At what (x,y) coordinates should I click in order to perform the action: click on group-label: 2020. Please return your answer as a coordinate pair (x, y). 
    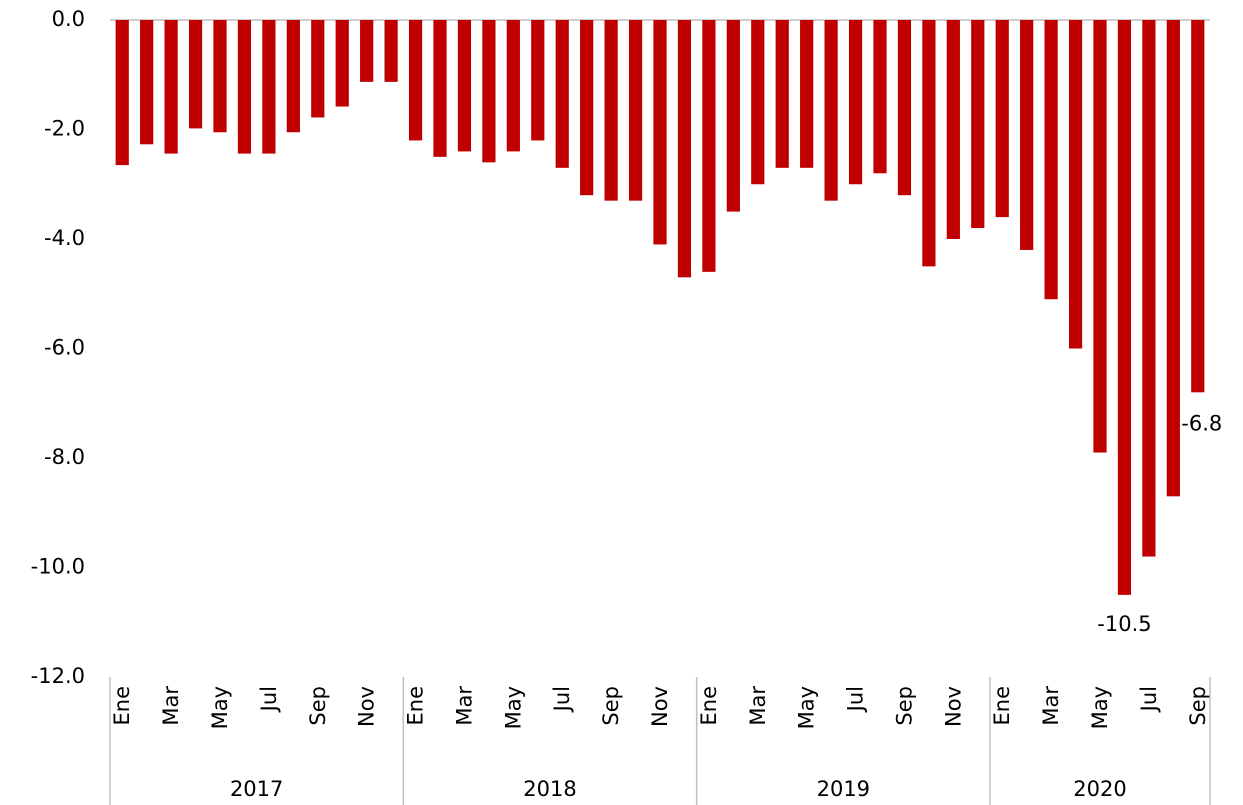
    Looking at the image, I should click on (1099, 789).